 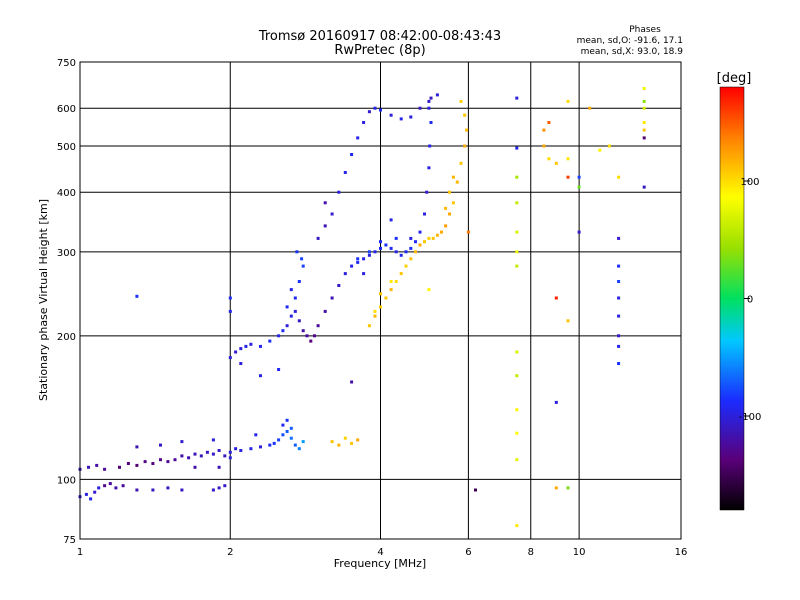 What do you see at coordinates (734, 78) in the screenshot?
I see `colorbar-label: [deg]` at bounding box center [734, 78].